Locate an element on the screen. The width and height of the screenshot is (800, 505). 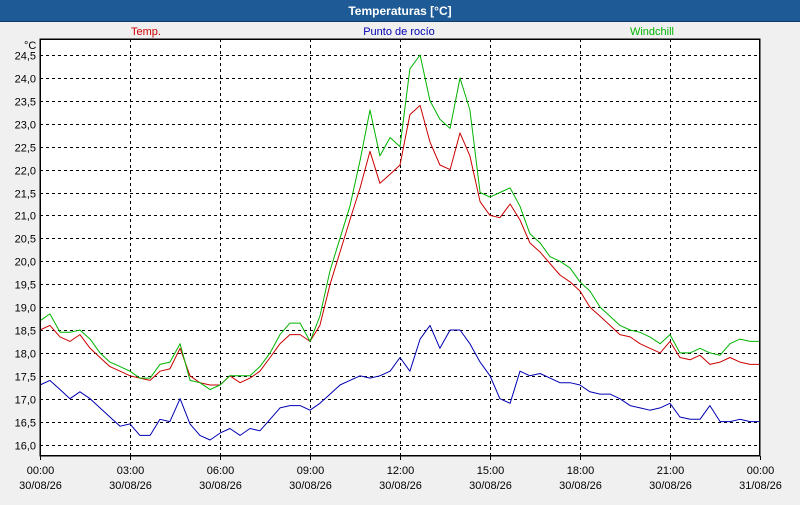
x-tick-time-label: 06:00 is located at coordinates (221, 471).